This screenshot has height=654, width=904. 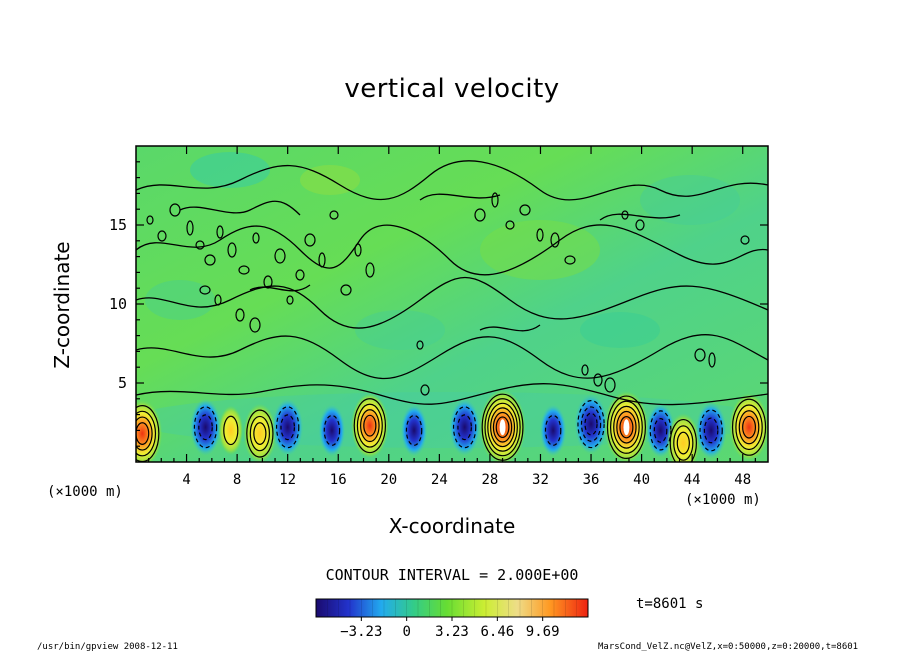 What do you see at coordinates (452, 575) in the screenshot?
I see `contour-interval-label: CONTOUR INTERVAL = 2.000E+00` at bounding box center [452, 575].